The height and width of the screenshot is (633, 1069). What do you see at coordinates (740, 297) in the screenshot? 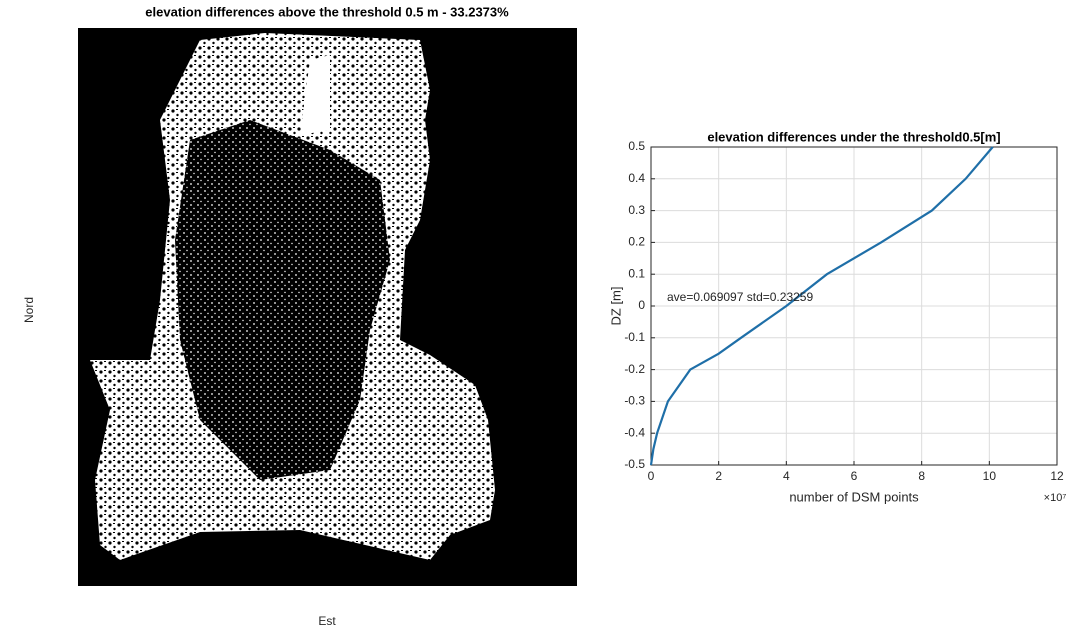
I see `annotation: ave=0.069097 std=0.23259` at bounding box center [740, 297].